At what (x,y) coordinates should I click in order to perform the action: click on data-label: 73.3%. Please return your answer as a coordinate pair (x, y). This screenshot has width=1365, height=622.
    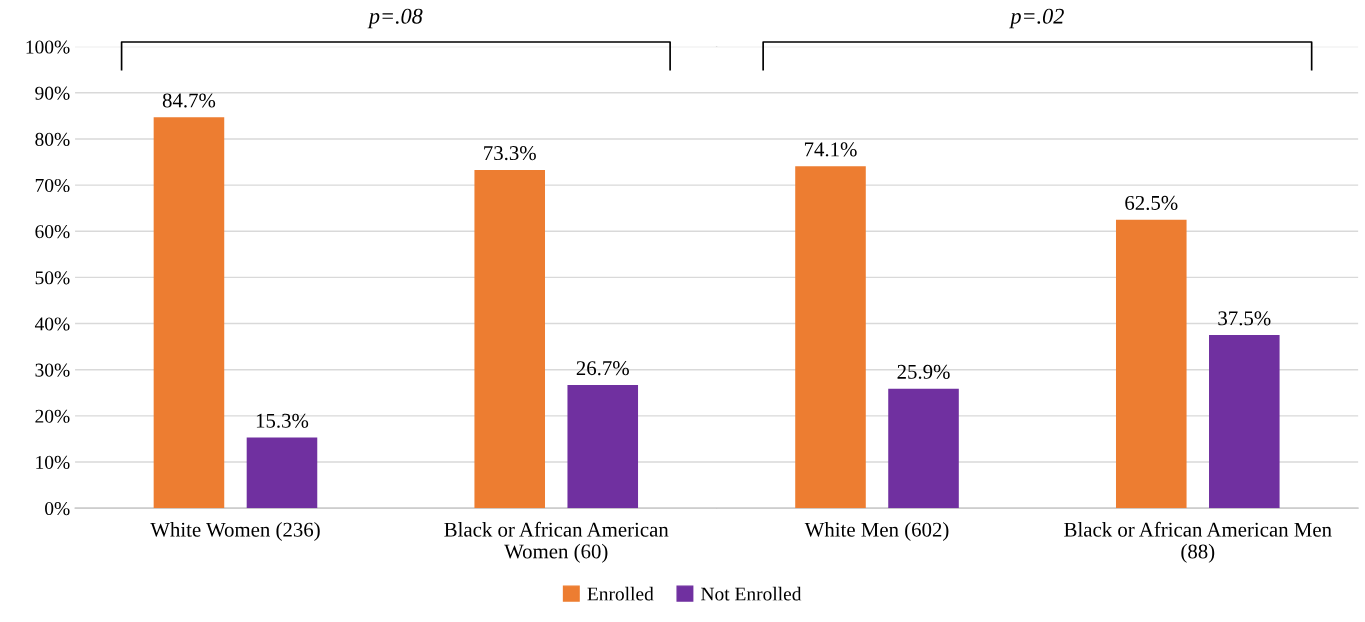
    Looking at the image, I should click on (510, 153).